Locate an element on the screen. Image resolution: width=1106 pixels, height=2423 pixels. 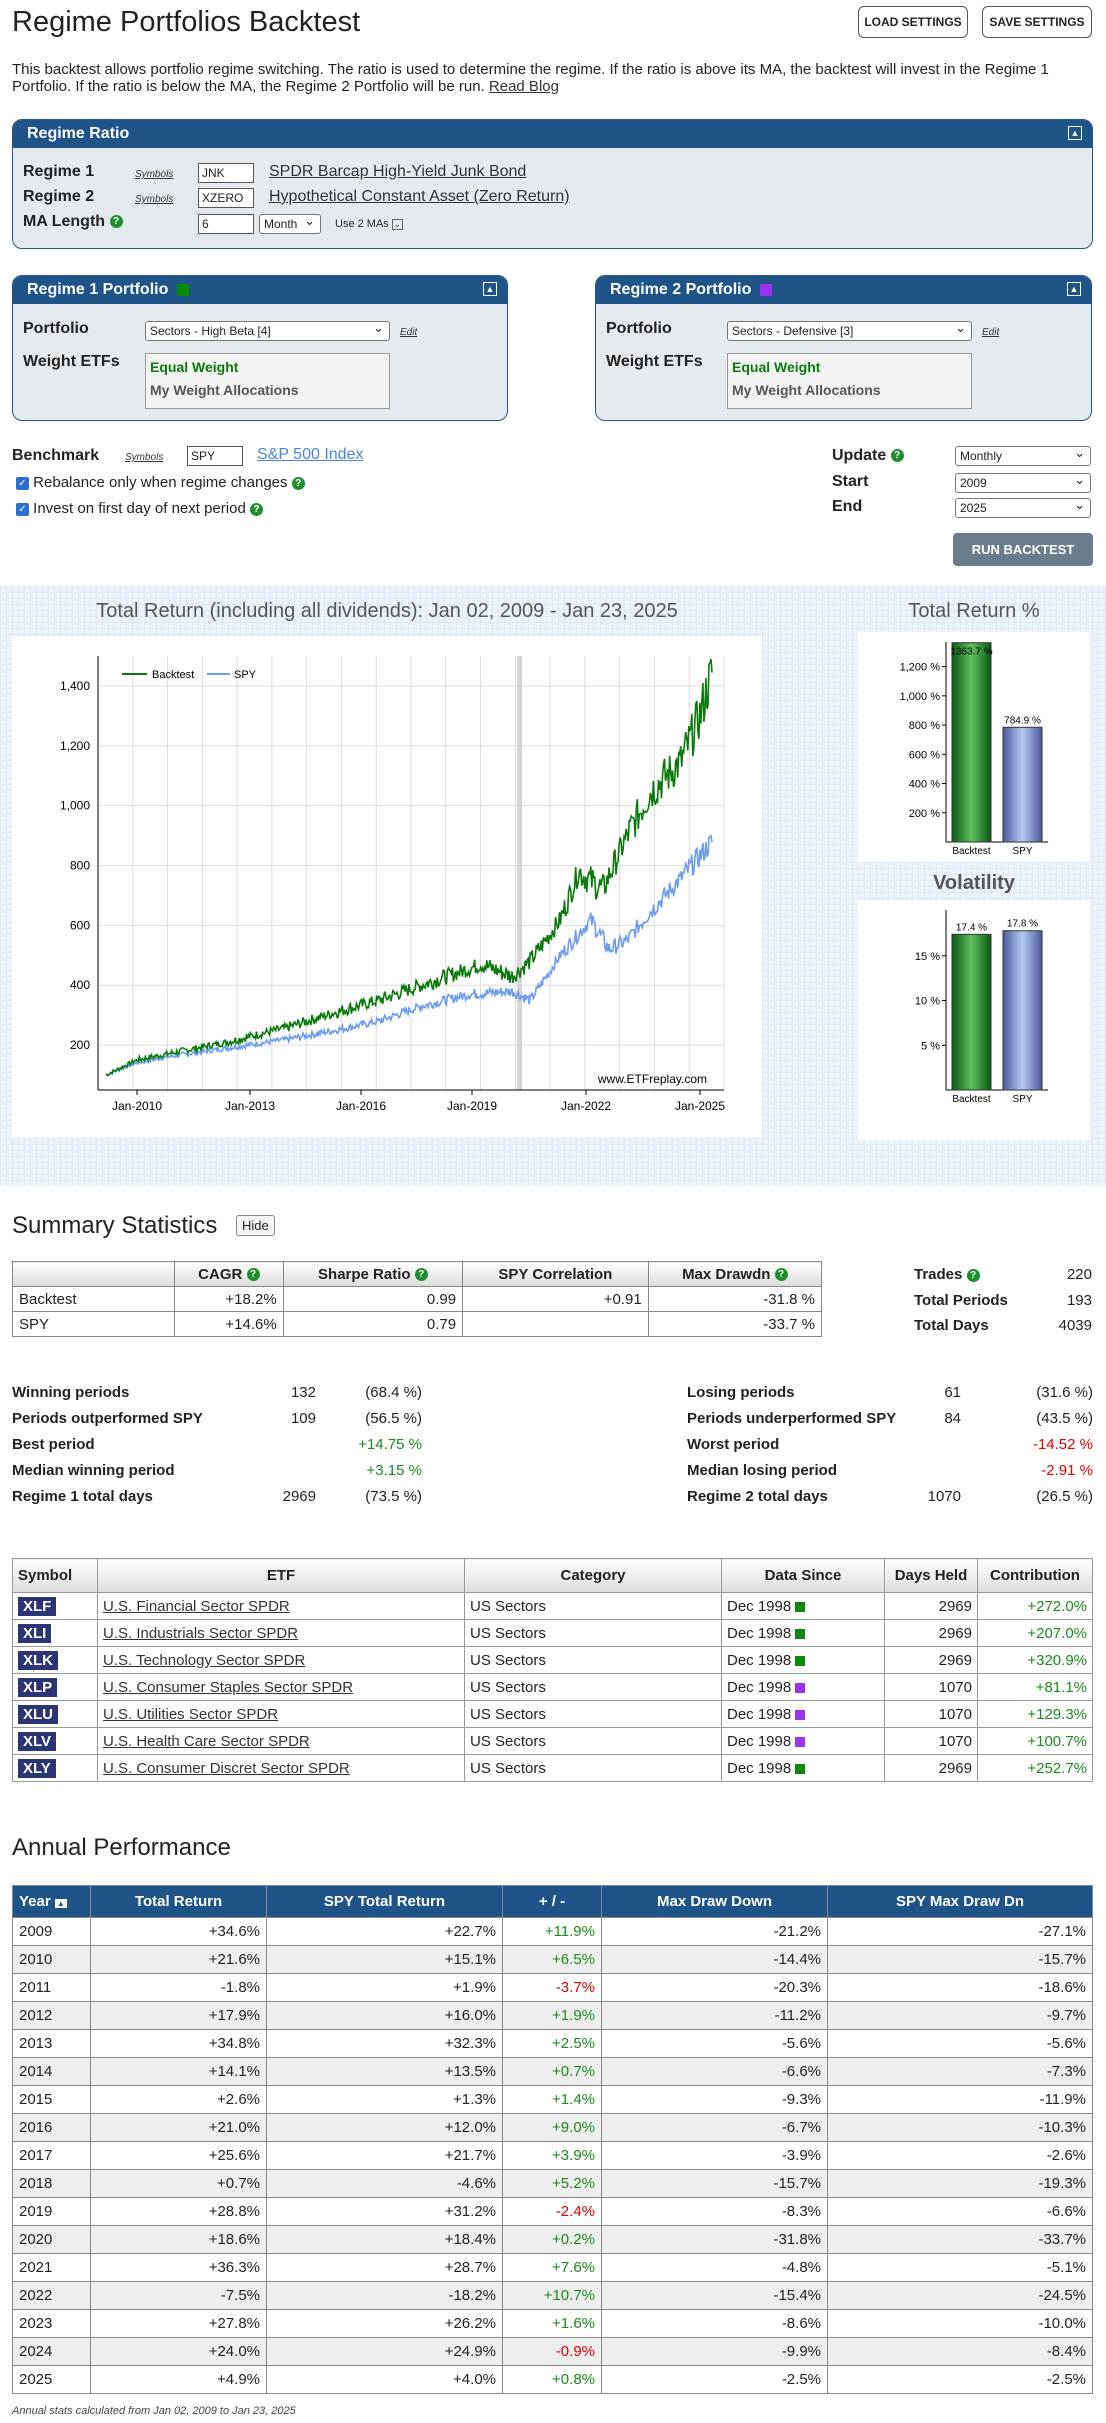
sort-up-icon: ▲ is located at coordinates (60, 1903).